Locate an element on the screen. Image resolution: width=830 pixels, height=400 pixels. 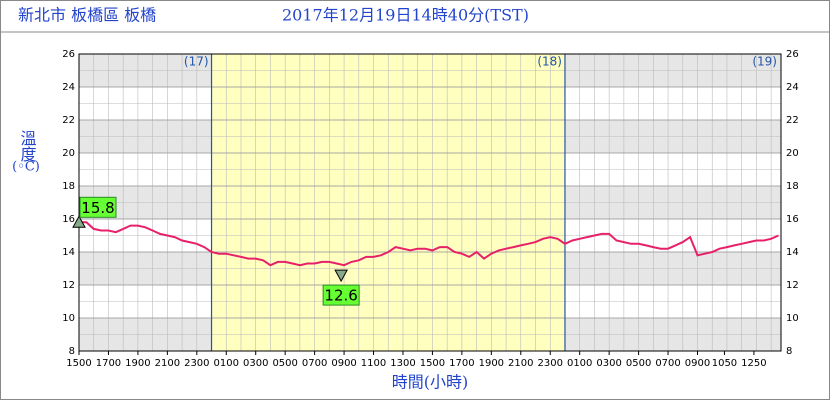
y-tick-label: 12 is located at coordinates (68, 285).